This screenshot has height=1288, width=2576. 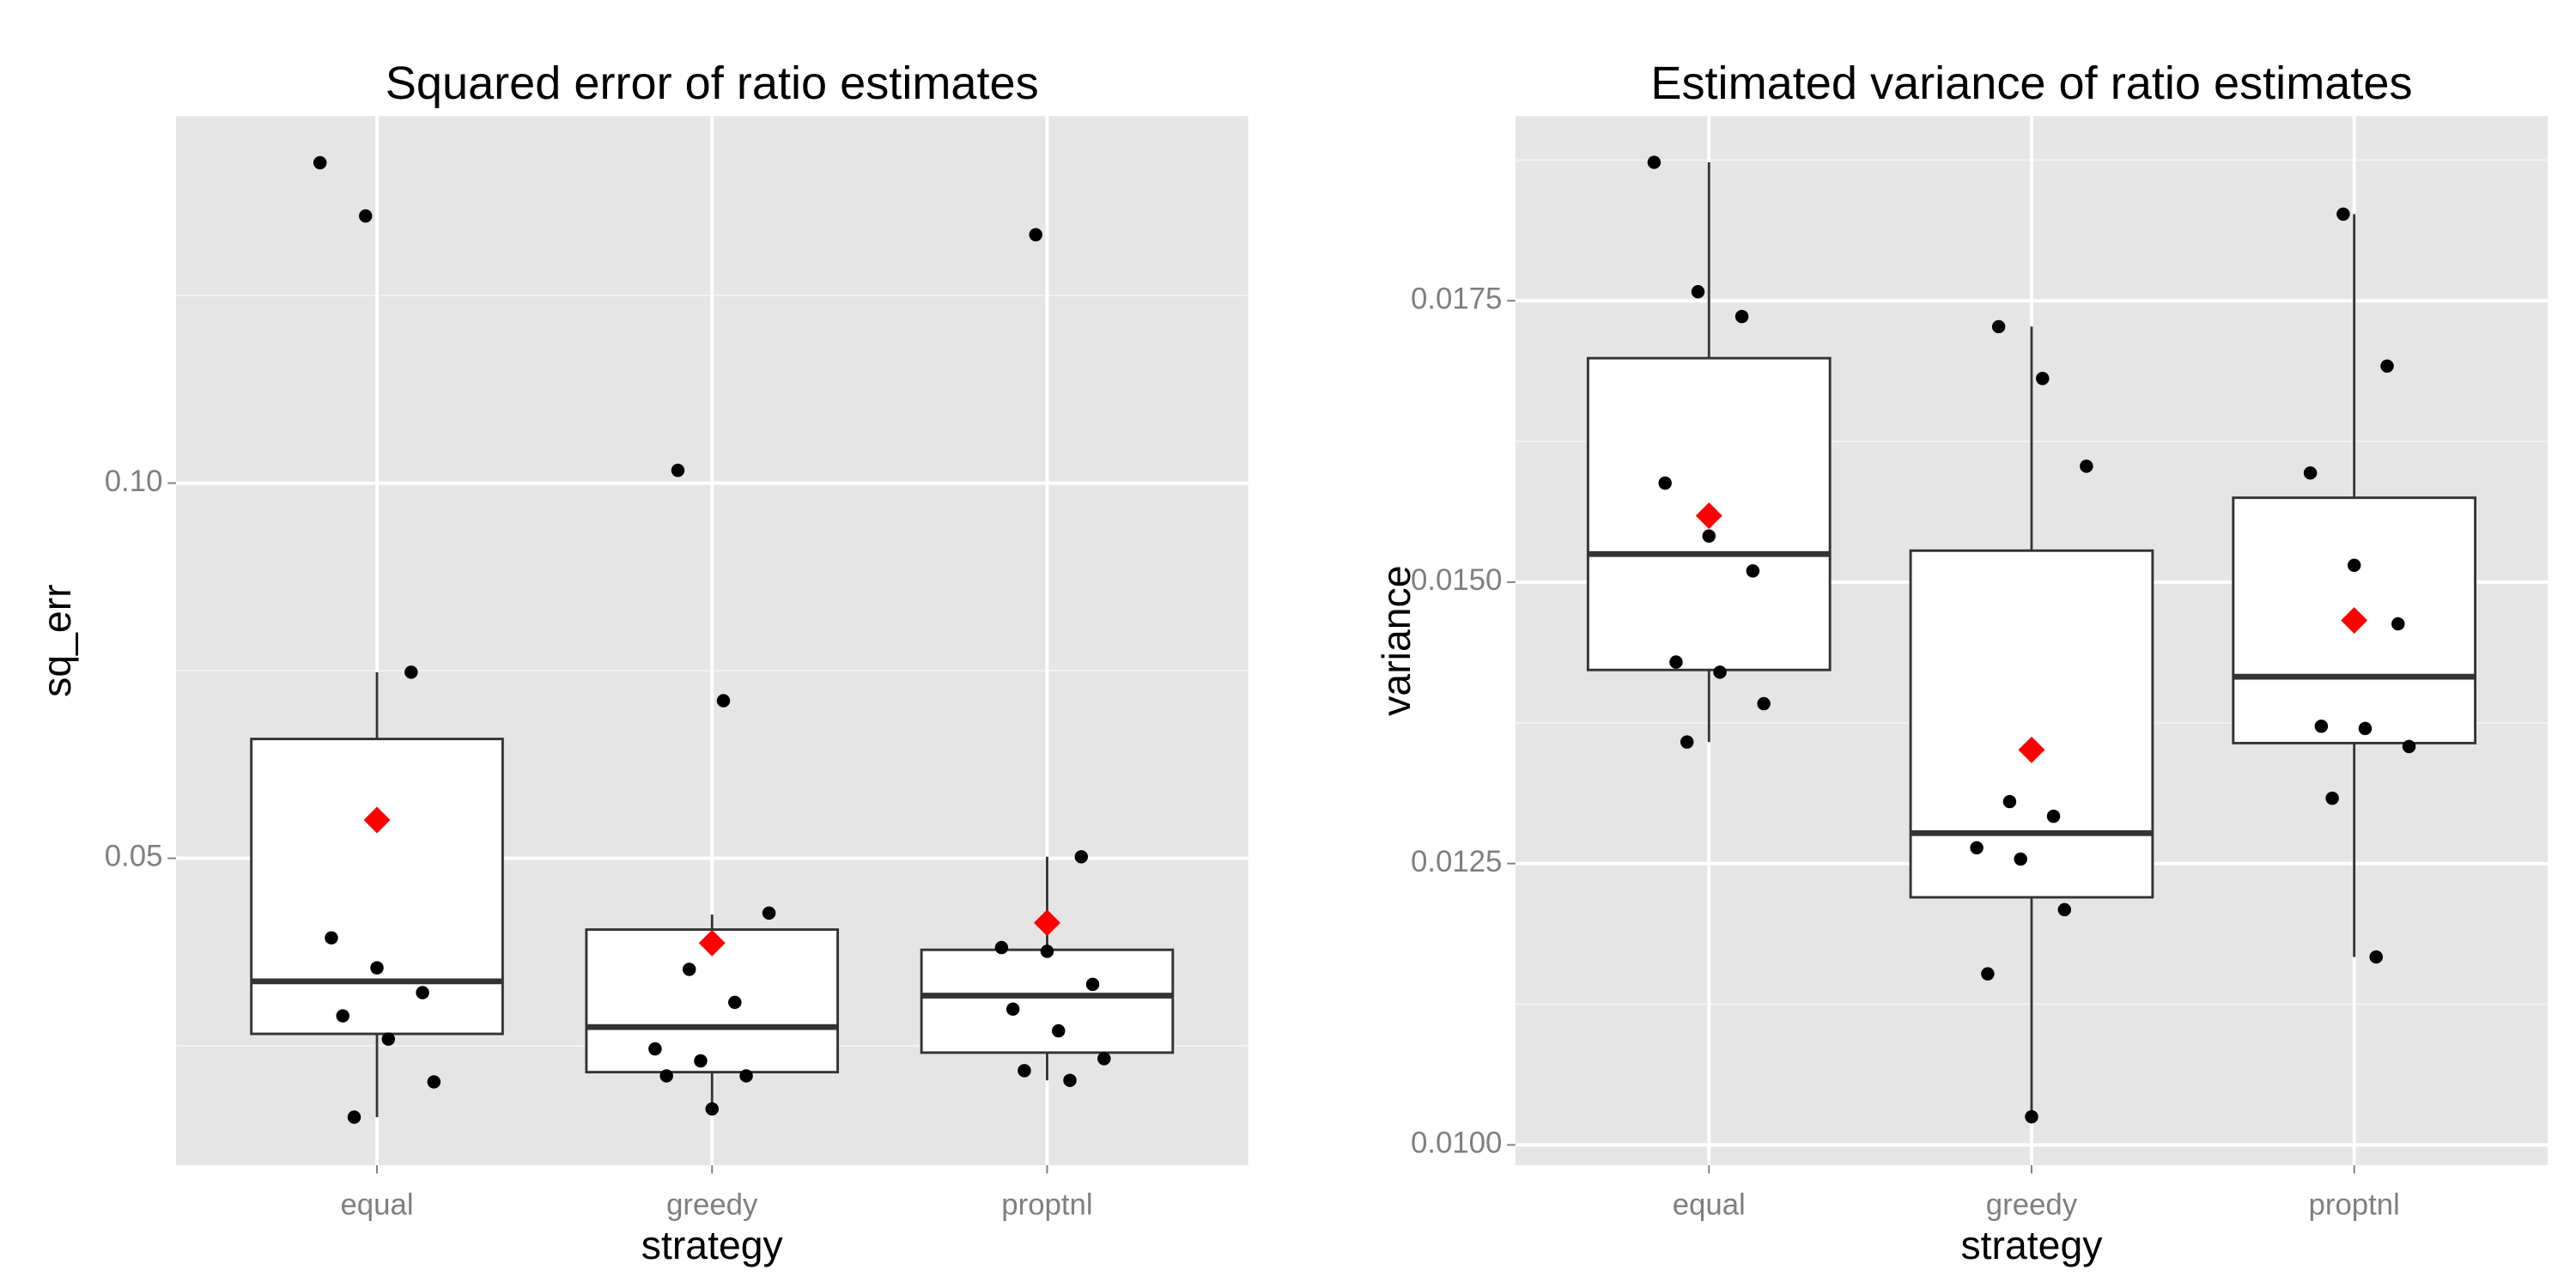 I want to click on y-tick-label: 0.0100, so click(x=1456, y=1144).